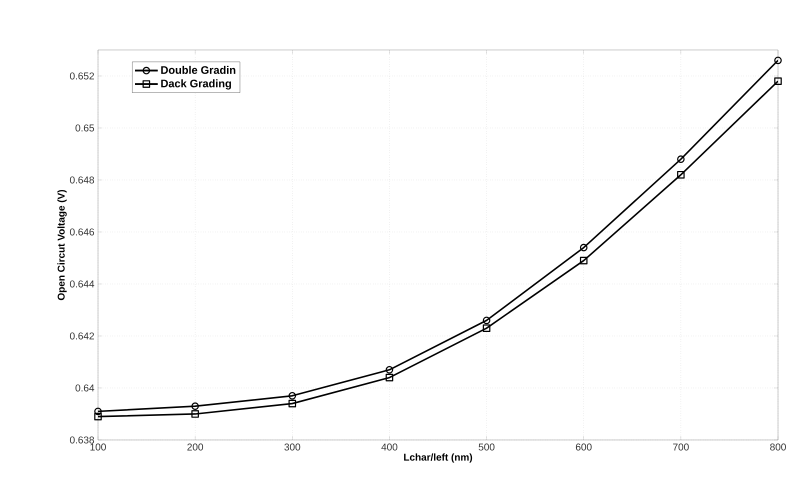 This screenshot has height=486, width=808. I want to click on y-tick-label: 0.646, so click(82, 232).